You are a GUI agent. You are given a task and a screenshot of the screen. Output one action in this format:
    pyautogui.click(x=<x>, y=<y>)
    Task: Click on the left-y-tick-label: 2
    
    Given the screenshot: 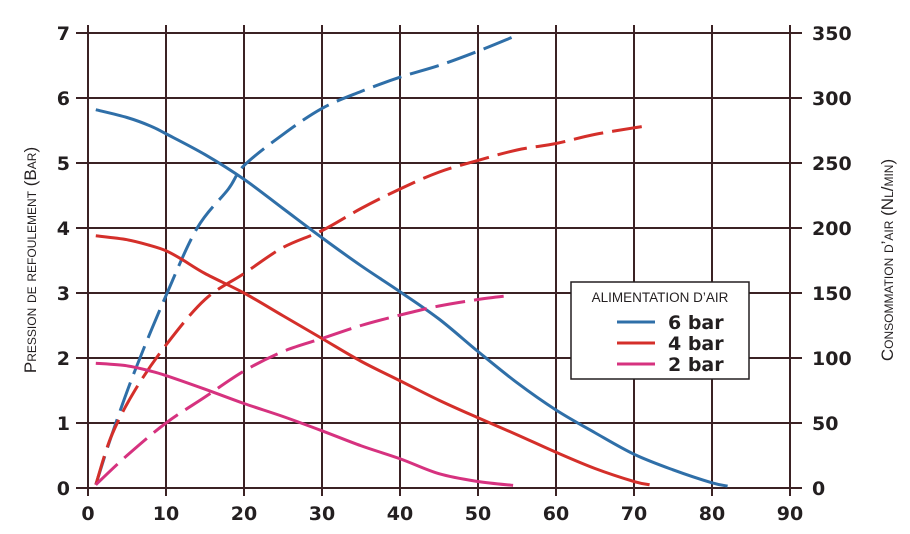 What is the action you would take?
    pyautogui.click(x=63, y=359)
    